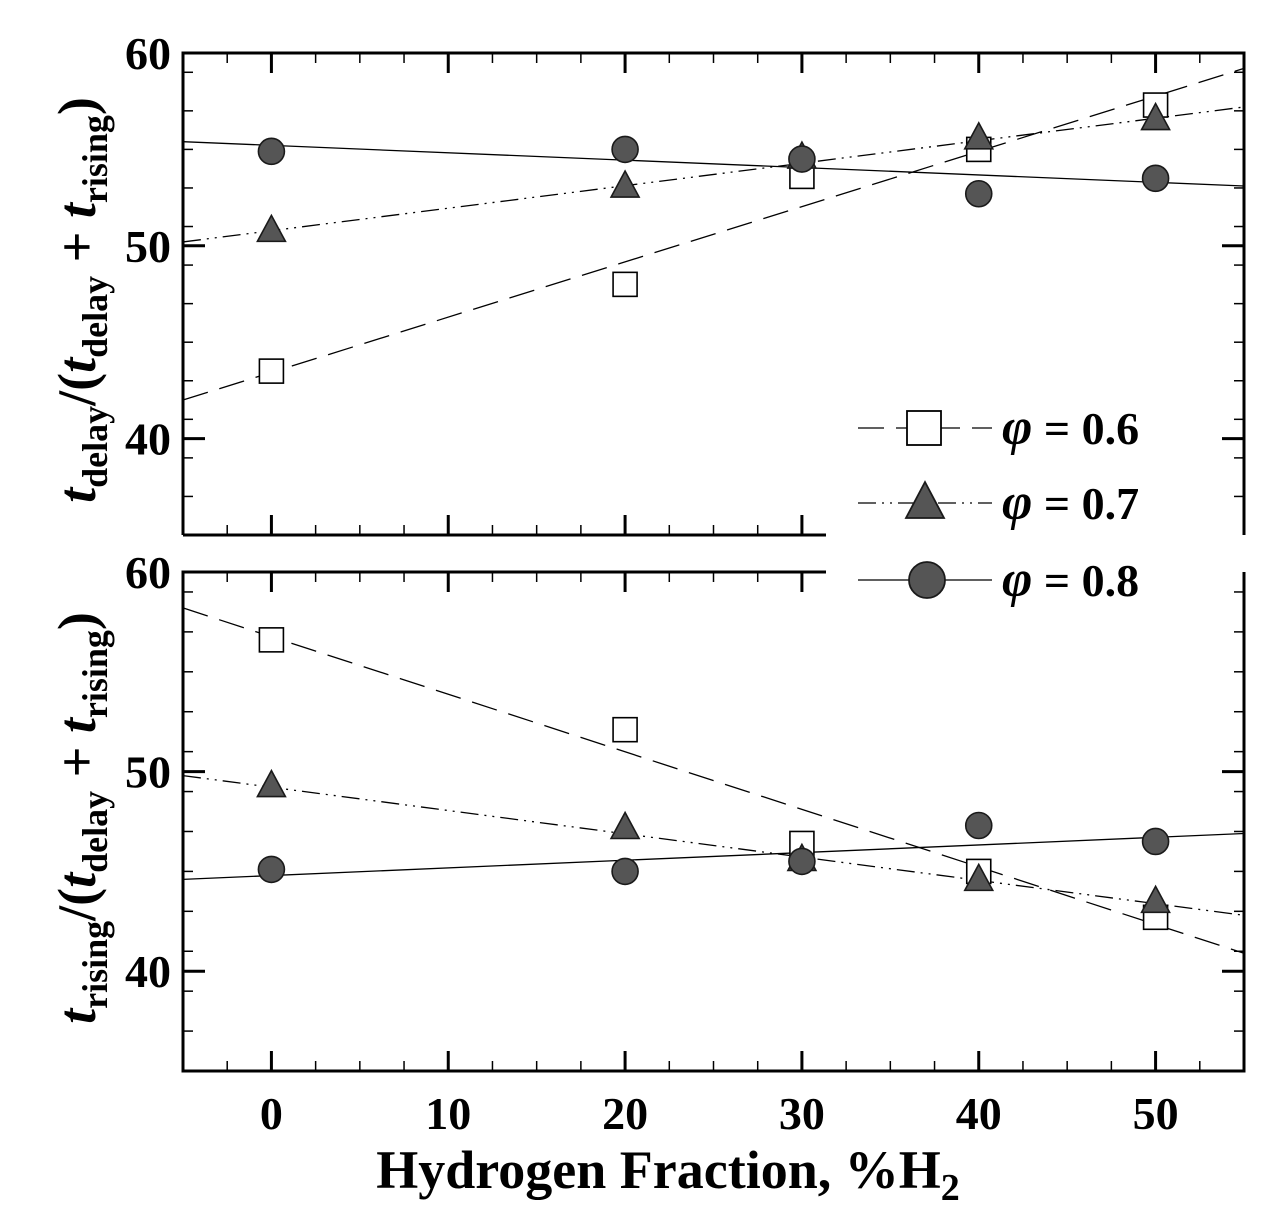 The width and height of the screenshot is (1279, 1228). I want to click on legend: φ = 0.6 φ = 0.7 φ = 0.8, so click(998, 503).